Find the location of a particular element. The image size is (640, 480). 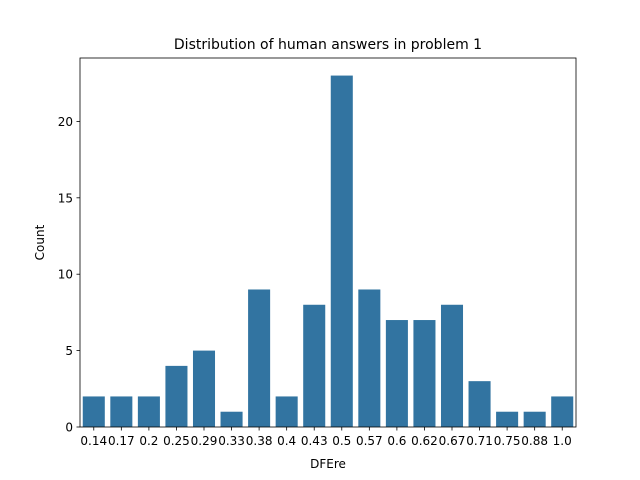

x-tick-label: 0.67 is located at coordinates (452, 441).